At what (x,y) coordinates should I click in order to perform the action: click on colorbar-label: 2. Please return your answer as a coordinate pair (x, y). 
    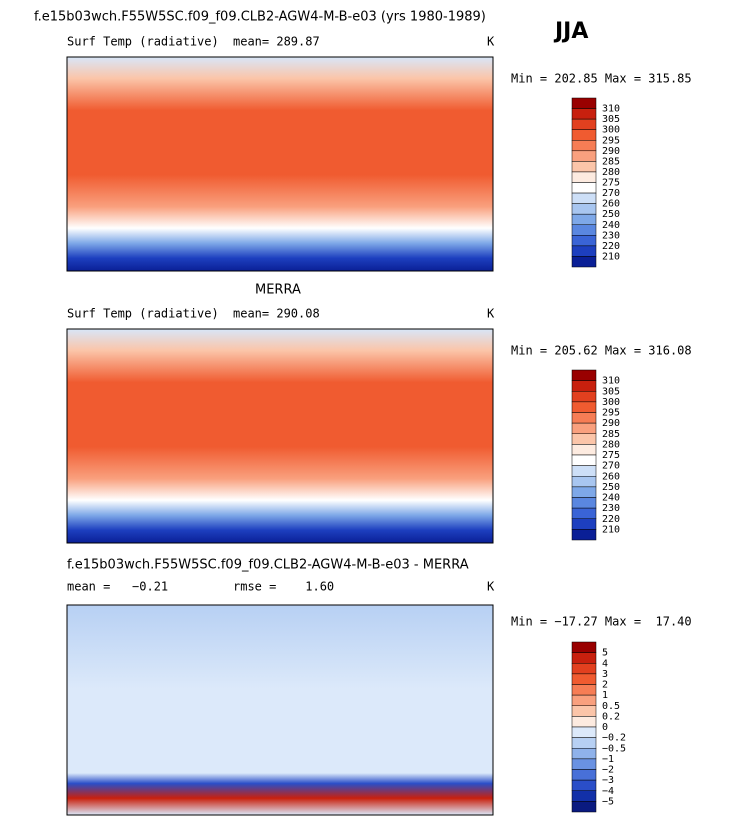
    Looking at the image, I should click on (605, 685).